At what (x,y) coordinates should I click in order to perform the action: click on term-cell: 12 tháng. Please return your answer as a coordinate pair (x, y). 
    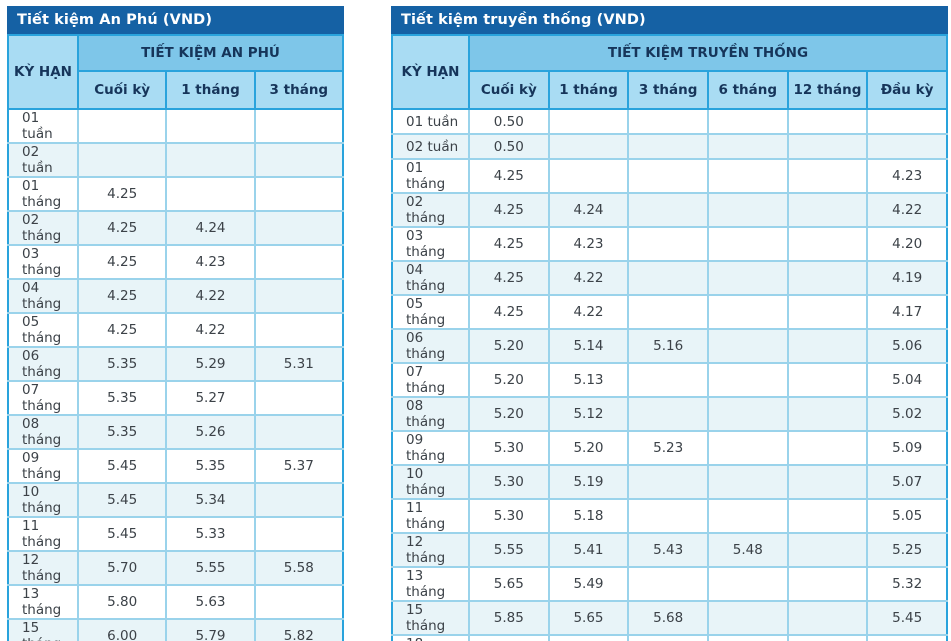
    Looking at the image, I should click on (43, 568).